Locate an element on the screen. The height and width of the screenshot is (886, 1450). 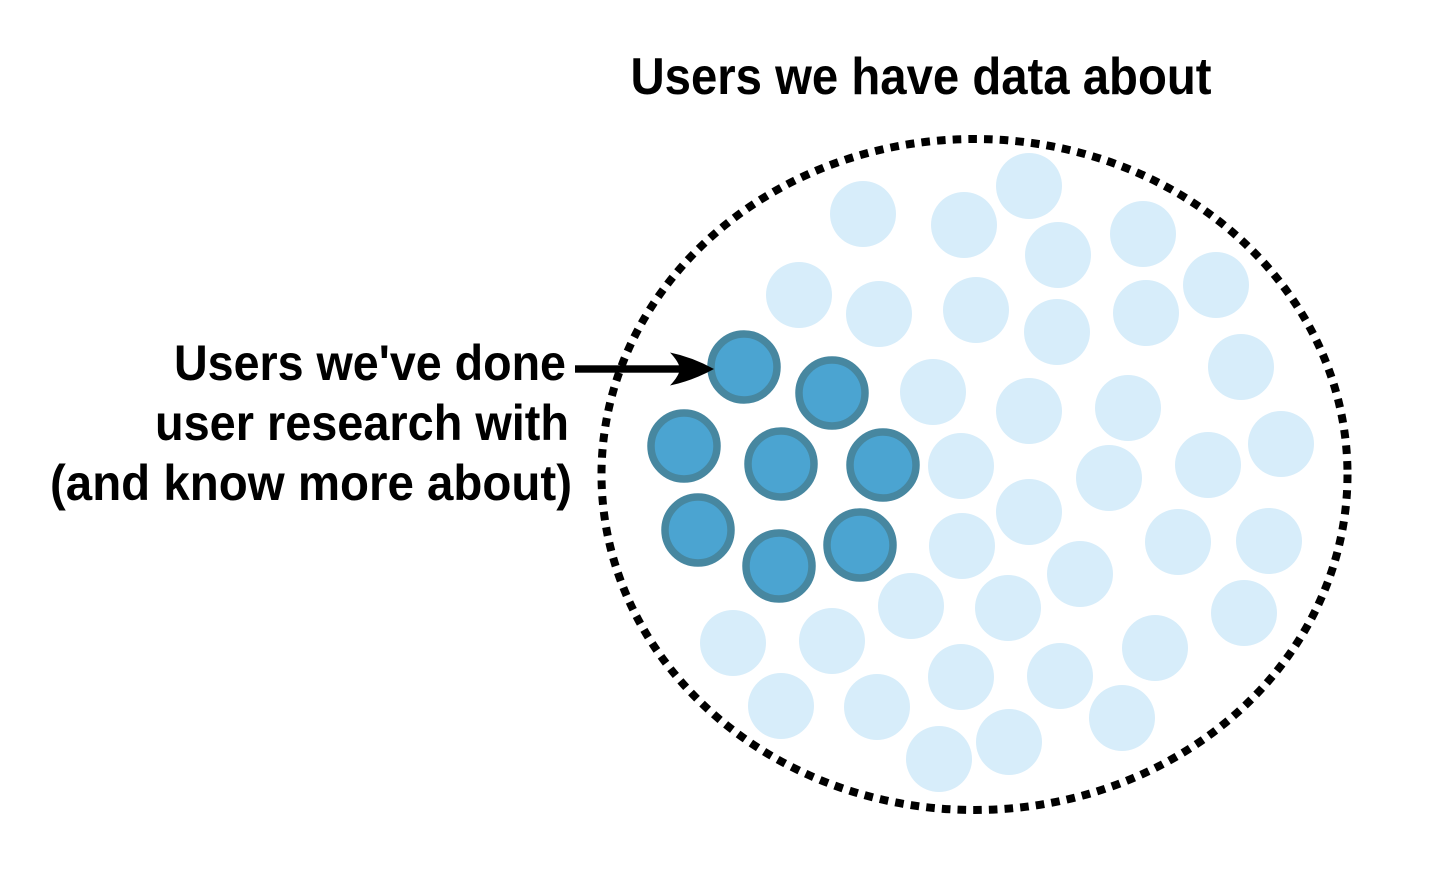
svg-text: Users we've done is located at coordinates (370, 363).